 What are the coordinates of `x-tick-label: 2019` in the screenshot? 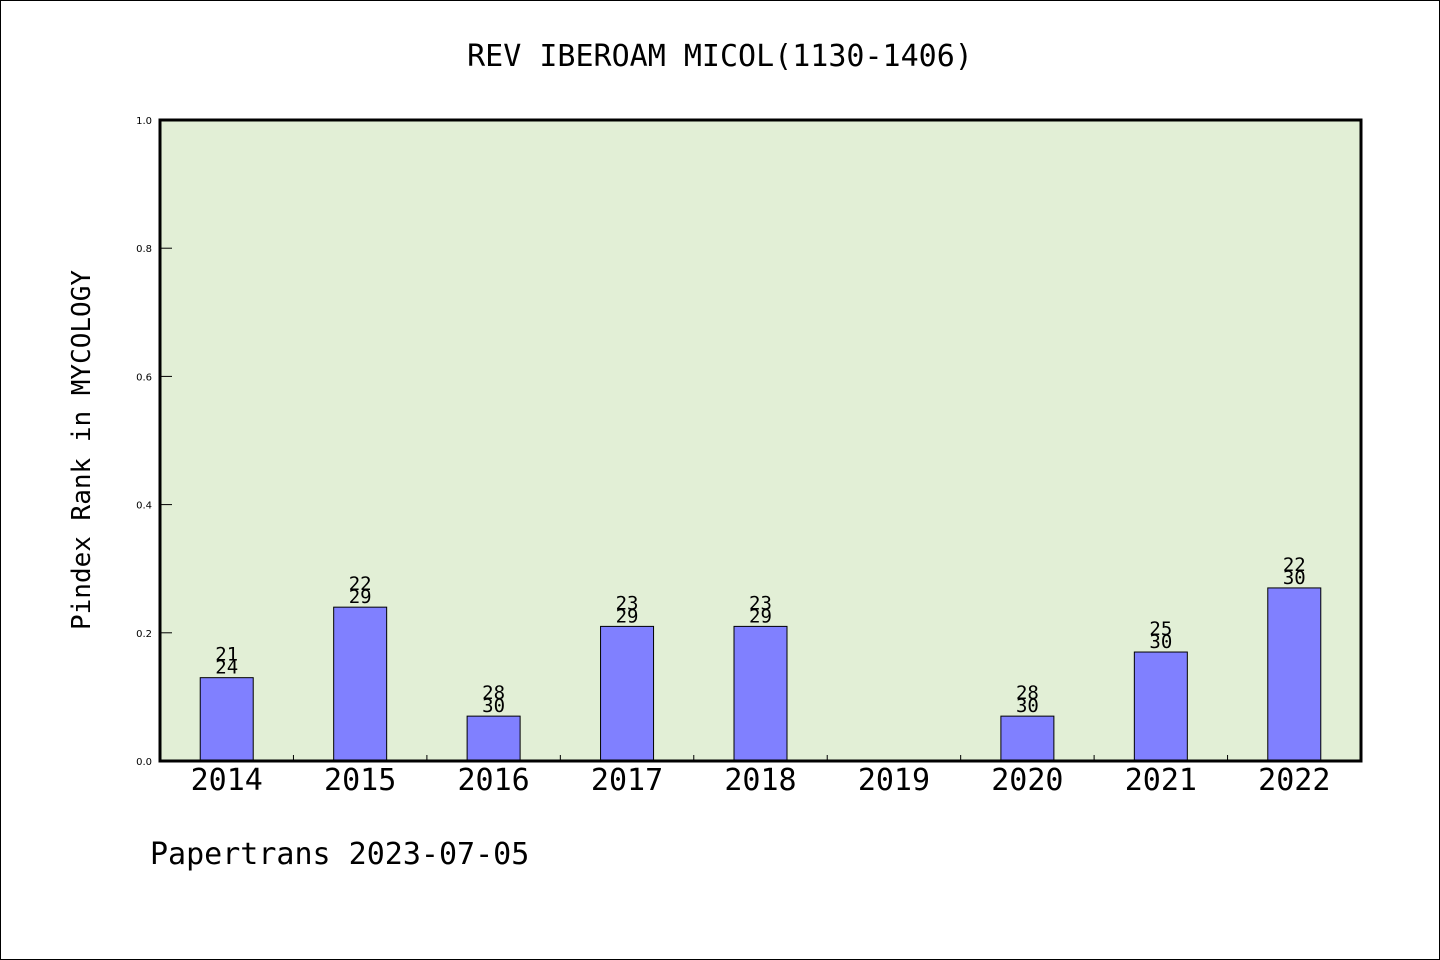 It's located at (894, 780).